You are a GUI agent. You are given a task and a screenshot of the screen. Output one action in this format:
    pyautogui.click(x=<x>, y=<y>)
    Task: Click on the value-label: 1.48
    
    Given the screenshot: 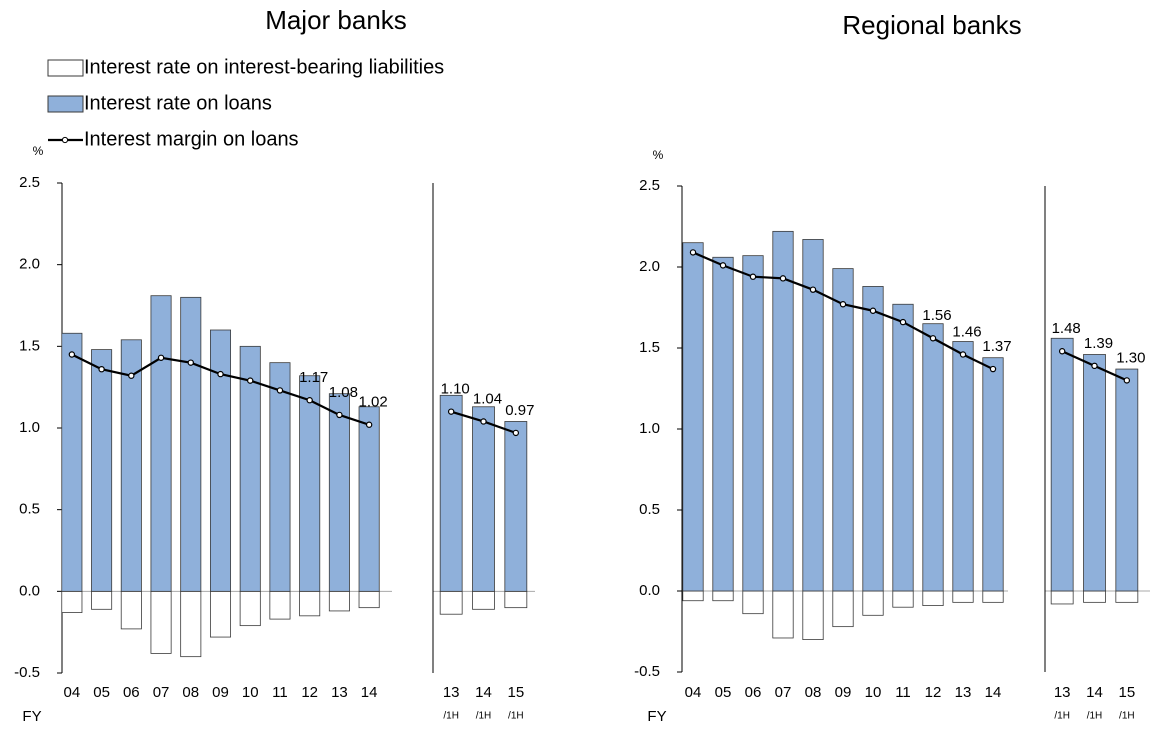 What is the action you would take?
    pyautogui.click(x=1066, y=328)
    